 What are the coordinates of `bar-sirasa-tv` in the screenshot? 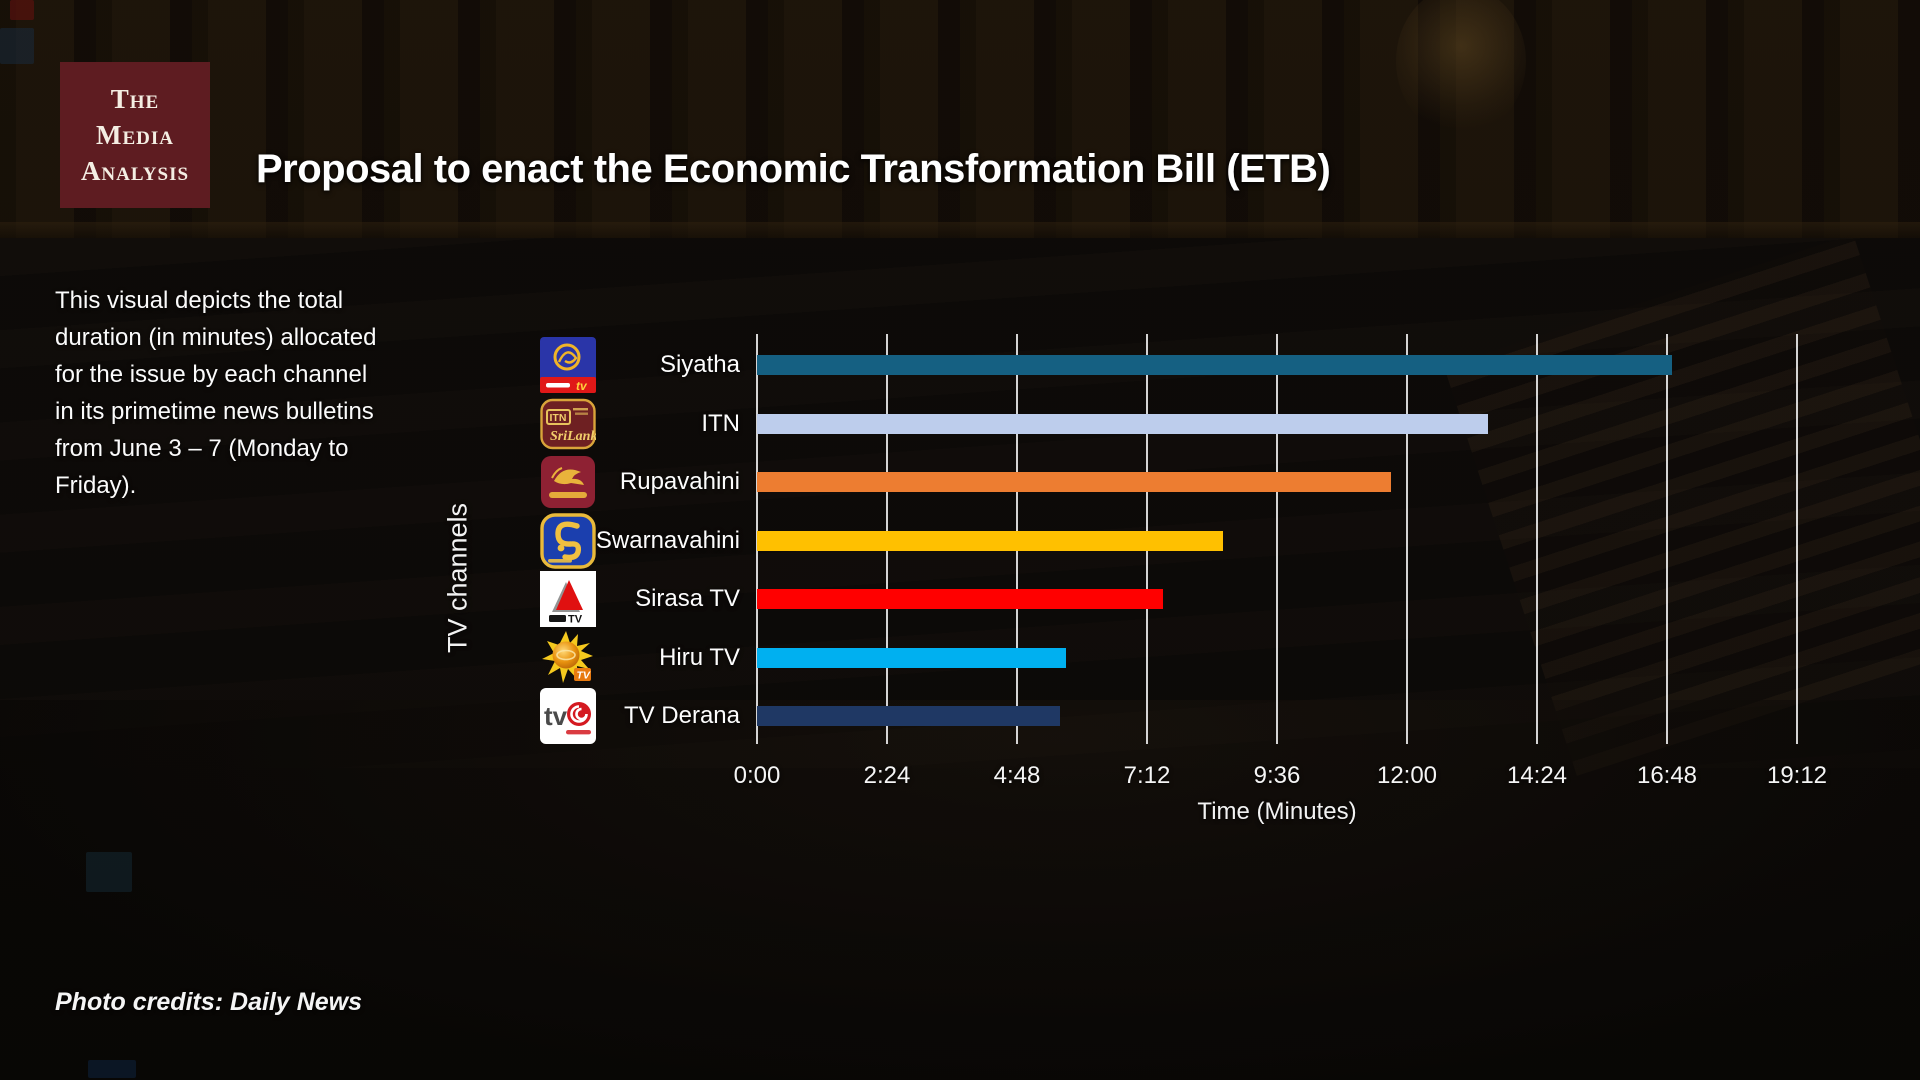 It's located at (960, 599).